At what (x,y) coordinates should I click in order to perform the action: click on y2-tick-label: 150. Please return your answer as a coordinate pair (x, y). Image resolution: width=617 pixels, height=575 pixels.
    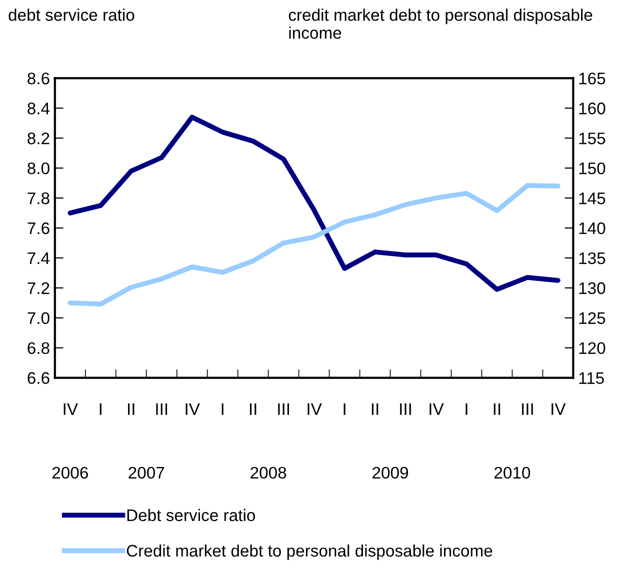
    Looking at the image, I should click on (592, 168).